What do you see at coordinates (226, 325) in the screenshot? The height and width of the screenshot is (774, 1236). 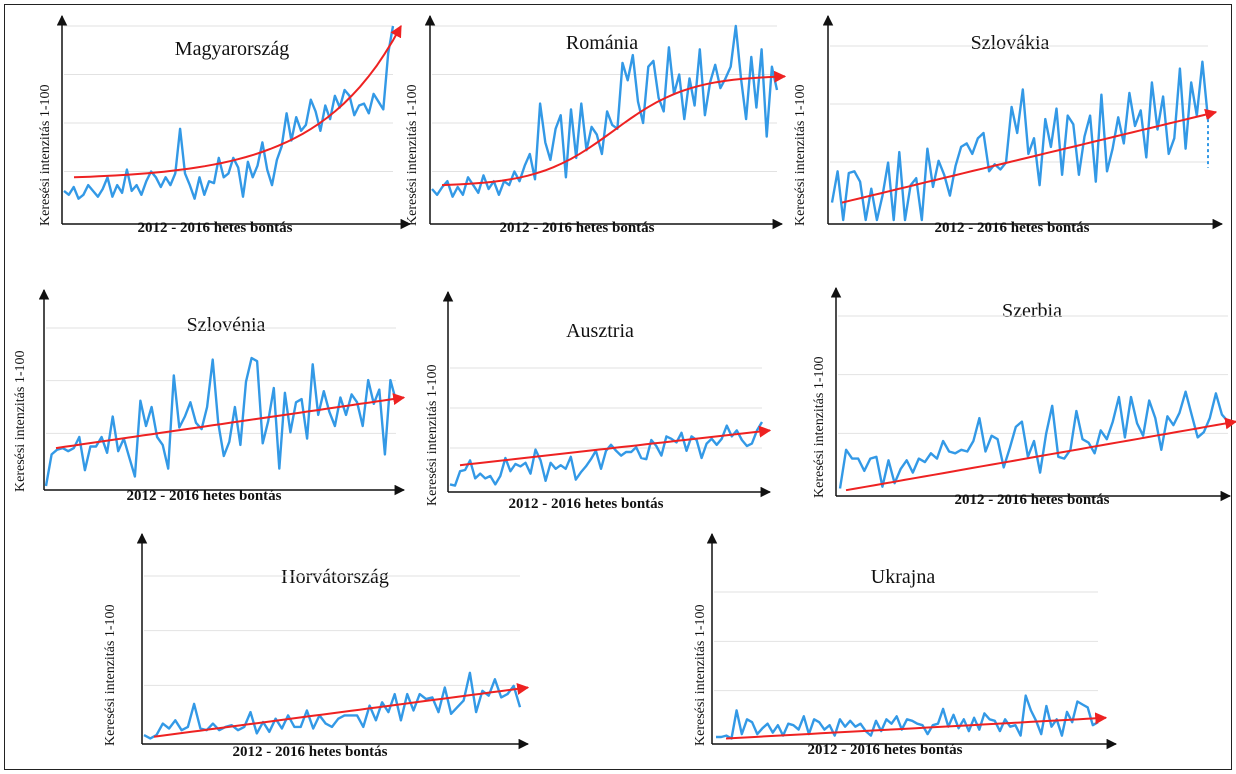 I see `chart-title: Szlovénia` at bounding box center [226, 325].